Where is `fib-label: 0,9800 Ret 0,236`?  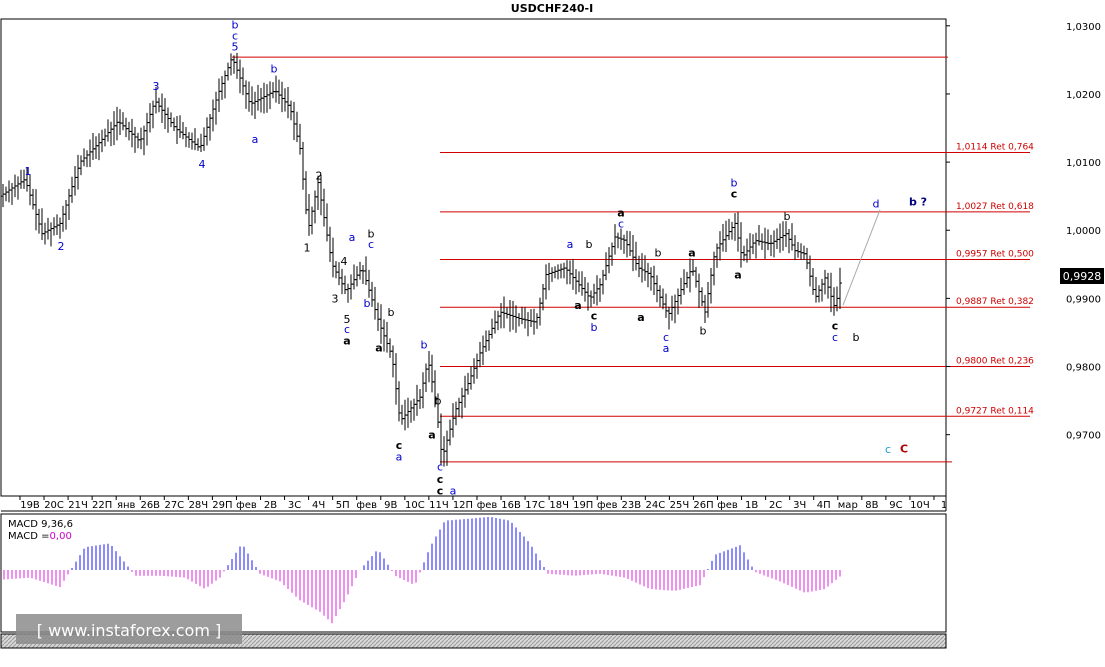 fib-label: 0,9800 Ret 0,236 is located at coordinates (995, 362).